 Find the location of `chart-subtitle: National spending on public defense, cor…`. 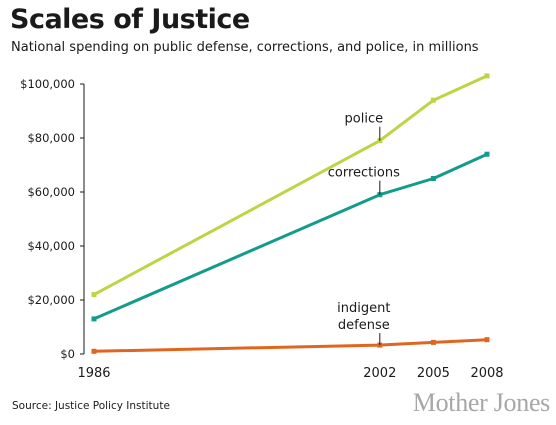

chart-subtitle: National spending on public defense, cor… is located at coordinates (245, 47).